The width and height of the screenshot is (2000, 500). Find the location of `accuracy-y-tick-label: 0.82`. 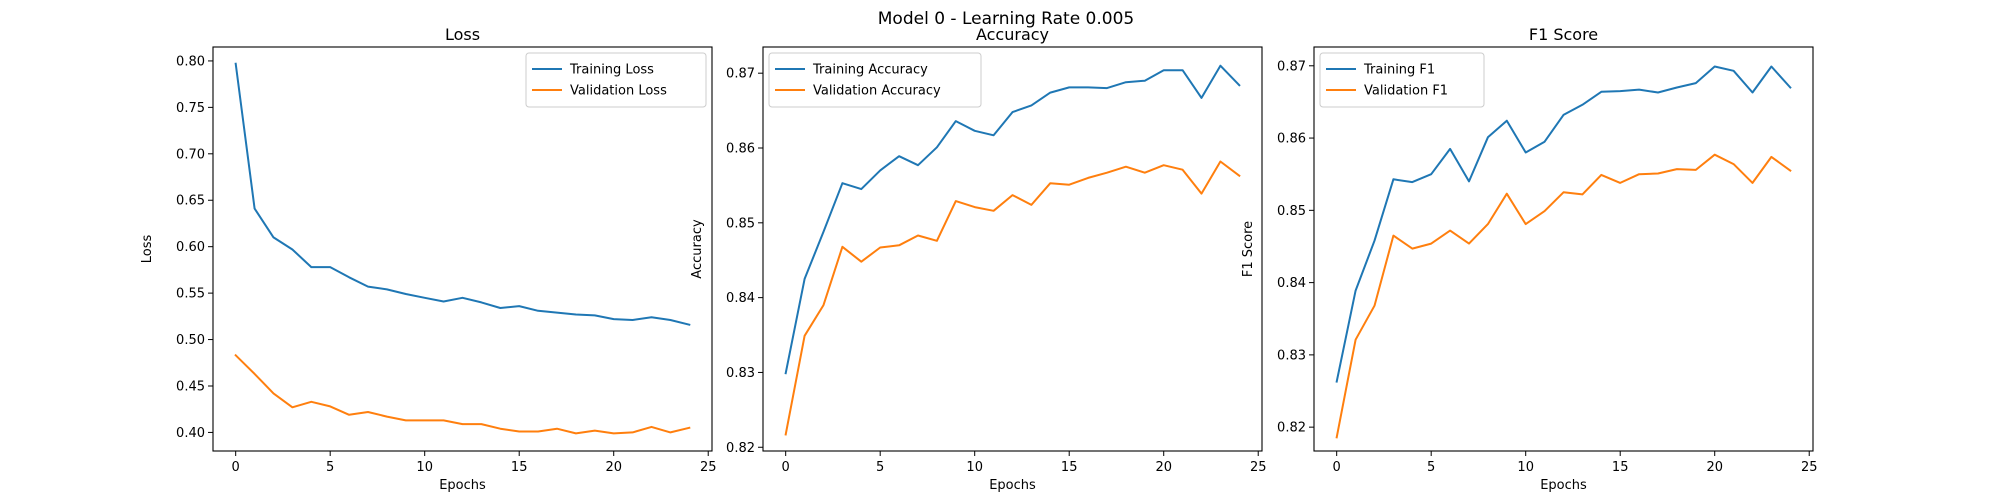

accuracy-y-tick-label: 0.82 is located at coordinates (740, 448).